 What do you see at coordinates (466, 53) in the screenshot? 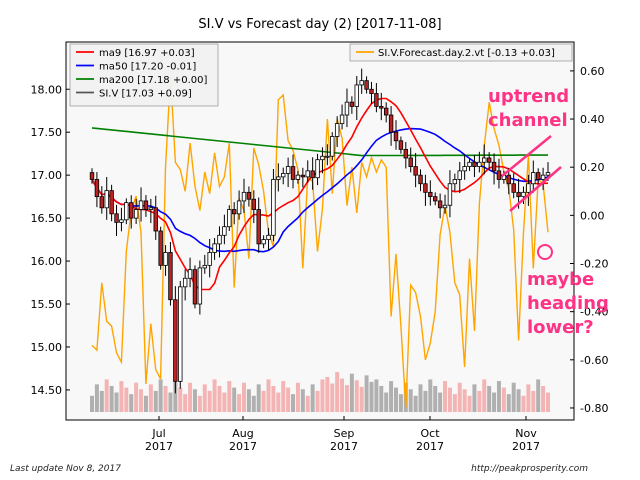
I see `legend-entry-label: SI.V.Forecast.day.2.vt [-0.13 +0.03]` at bounding box center [466, 53].